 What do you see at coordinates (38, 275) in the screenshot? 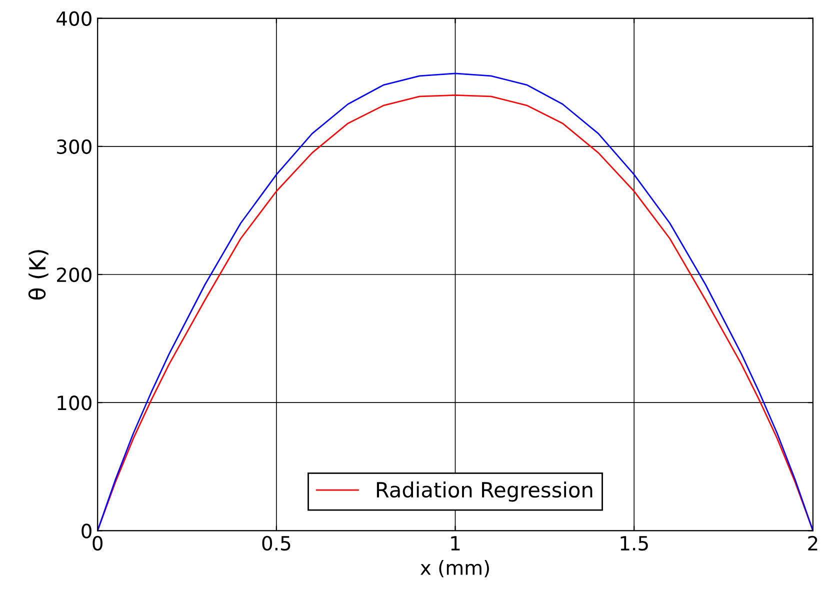
I see `y-axis-title: θ (K)` at bounding box center [38, 275].